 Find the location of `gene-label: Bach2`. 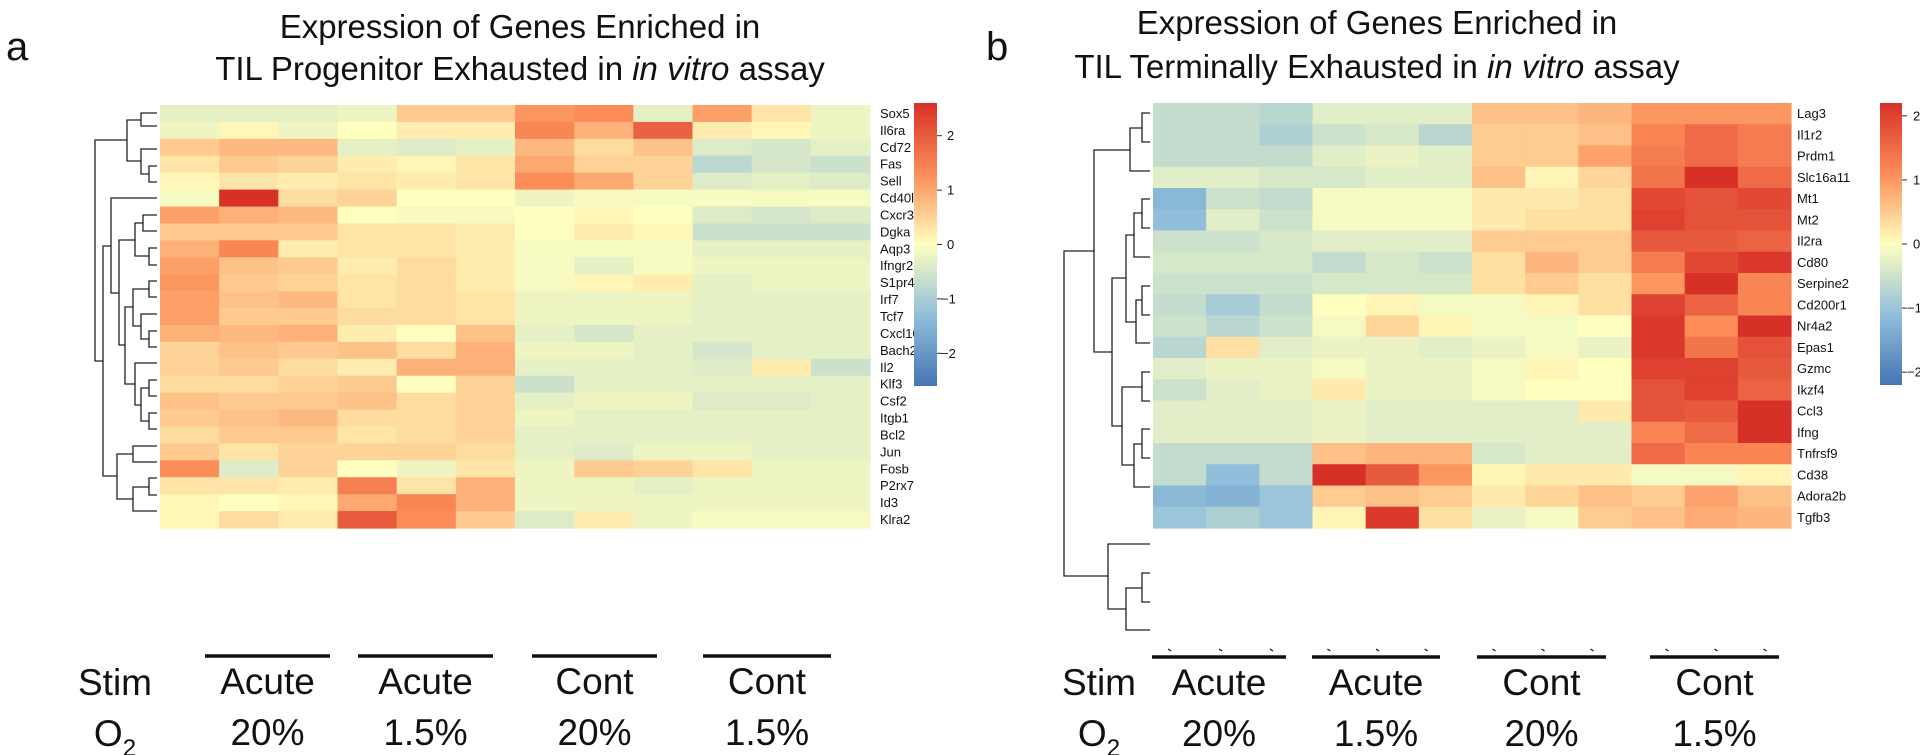

gene-label: Bach2 is located at coordinates (898, 350).